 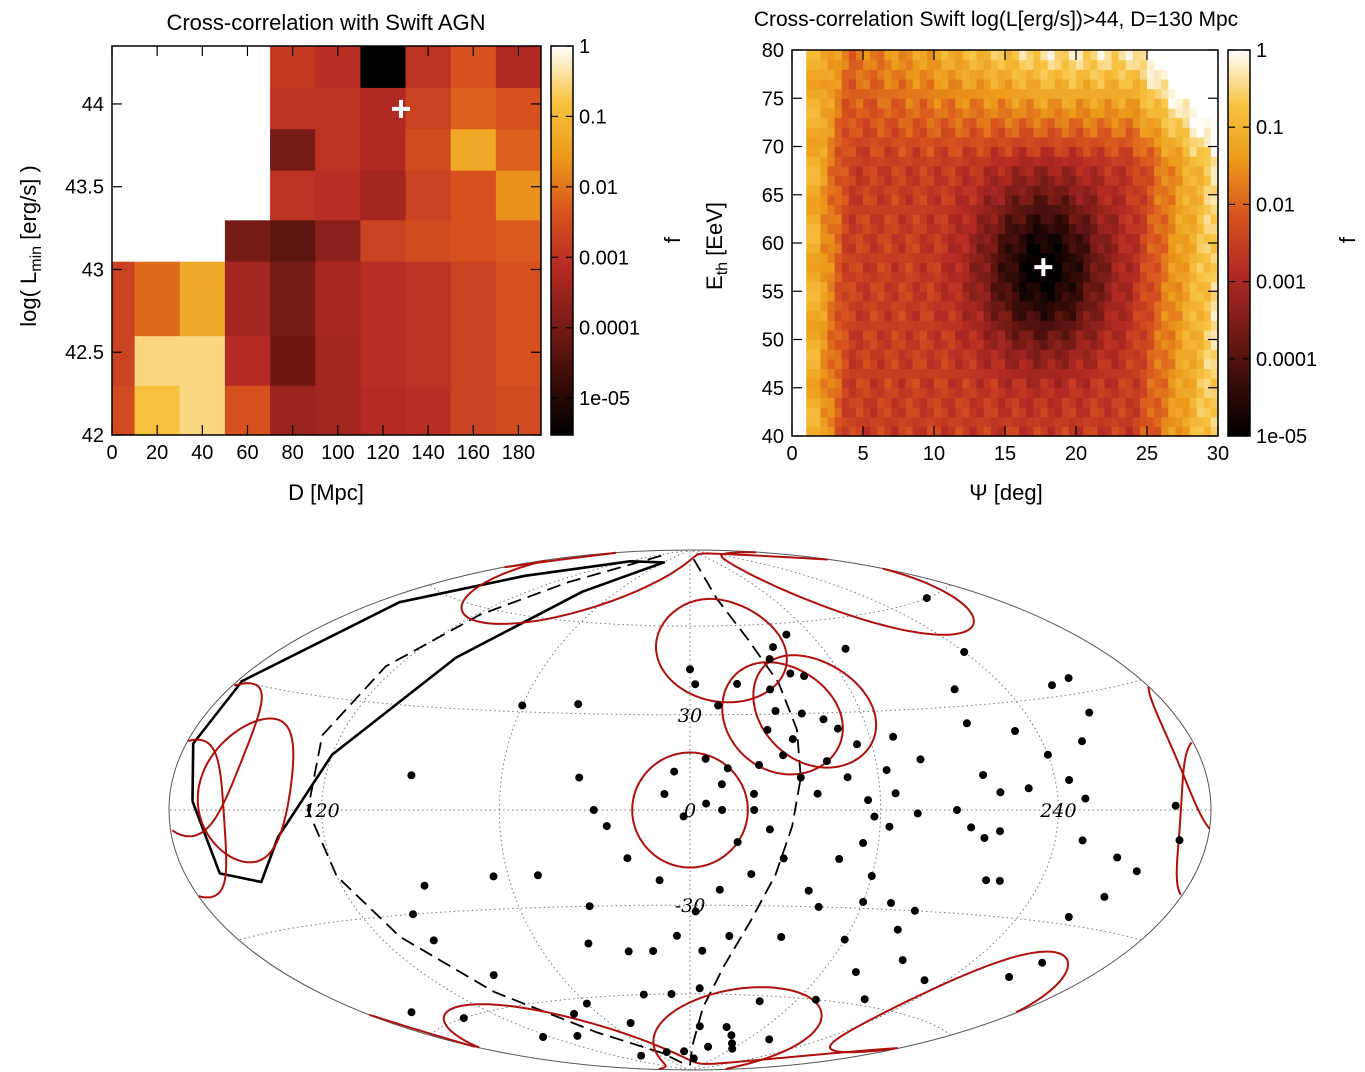 What do you see at coordinates (782, 718) in the screenshot?
I see `correlation-circle` at bounding box center [782, 718].